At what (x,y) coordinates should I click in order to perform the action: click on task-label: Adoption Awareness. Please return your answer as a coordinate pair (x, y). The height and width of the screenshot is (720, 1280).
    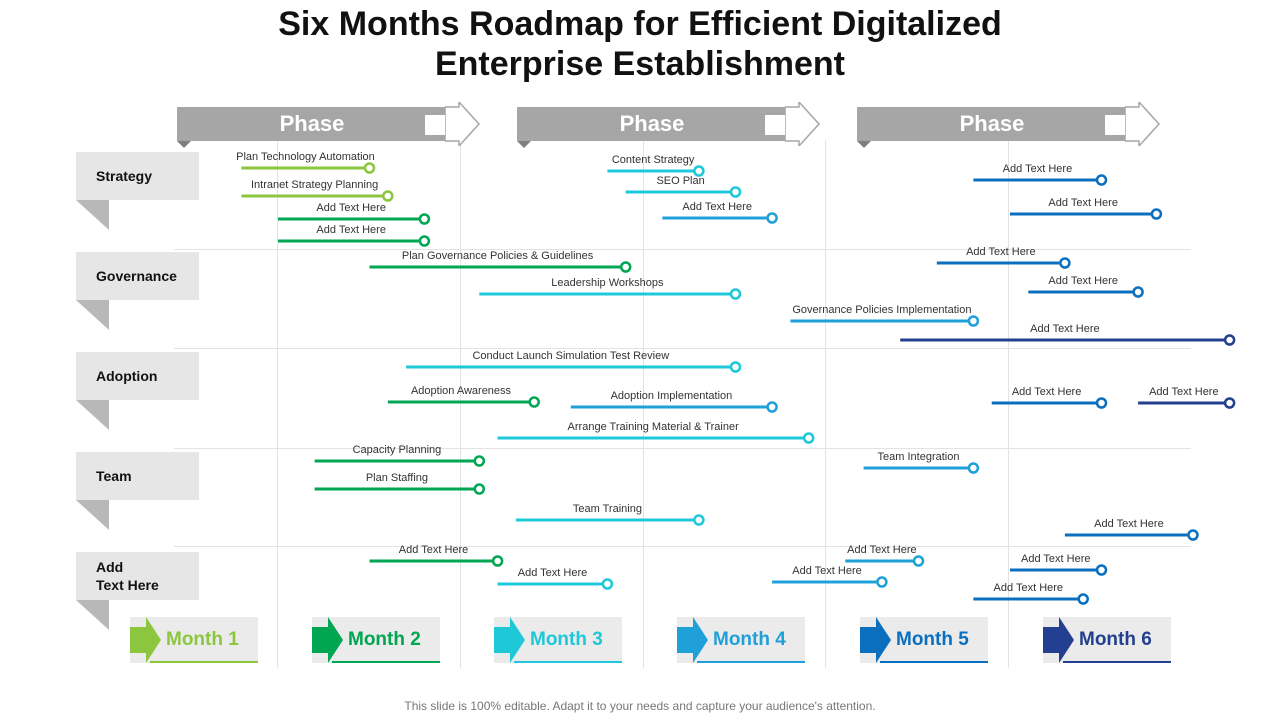
    Looking at the image, I should click on (461, 391).